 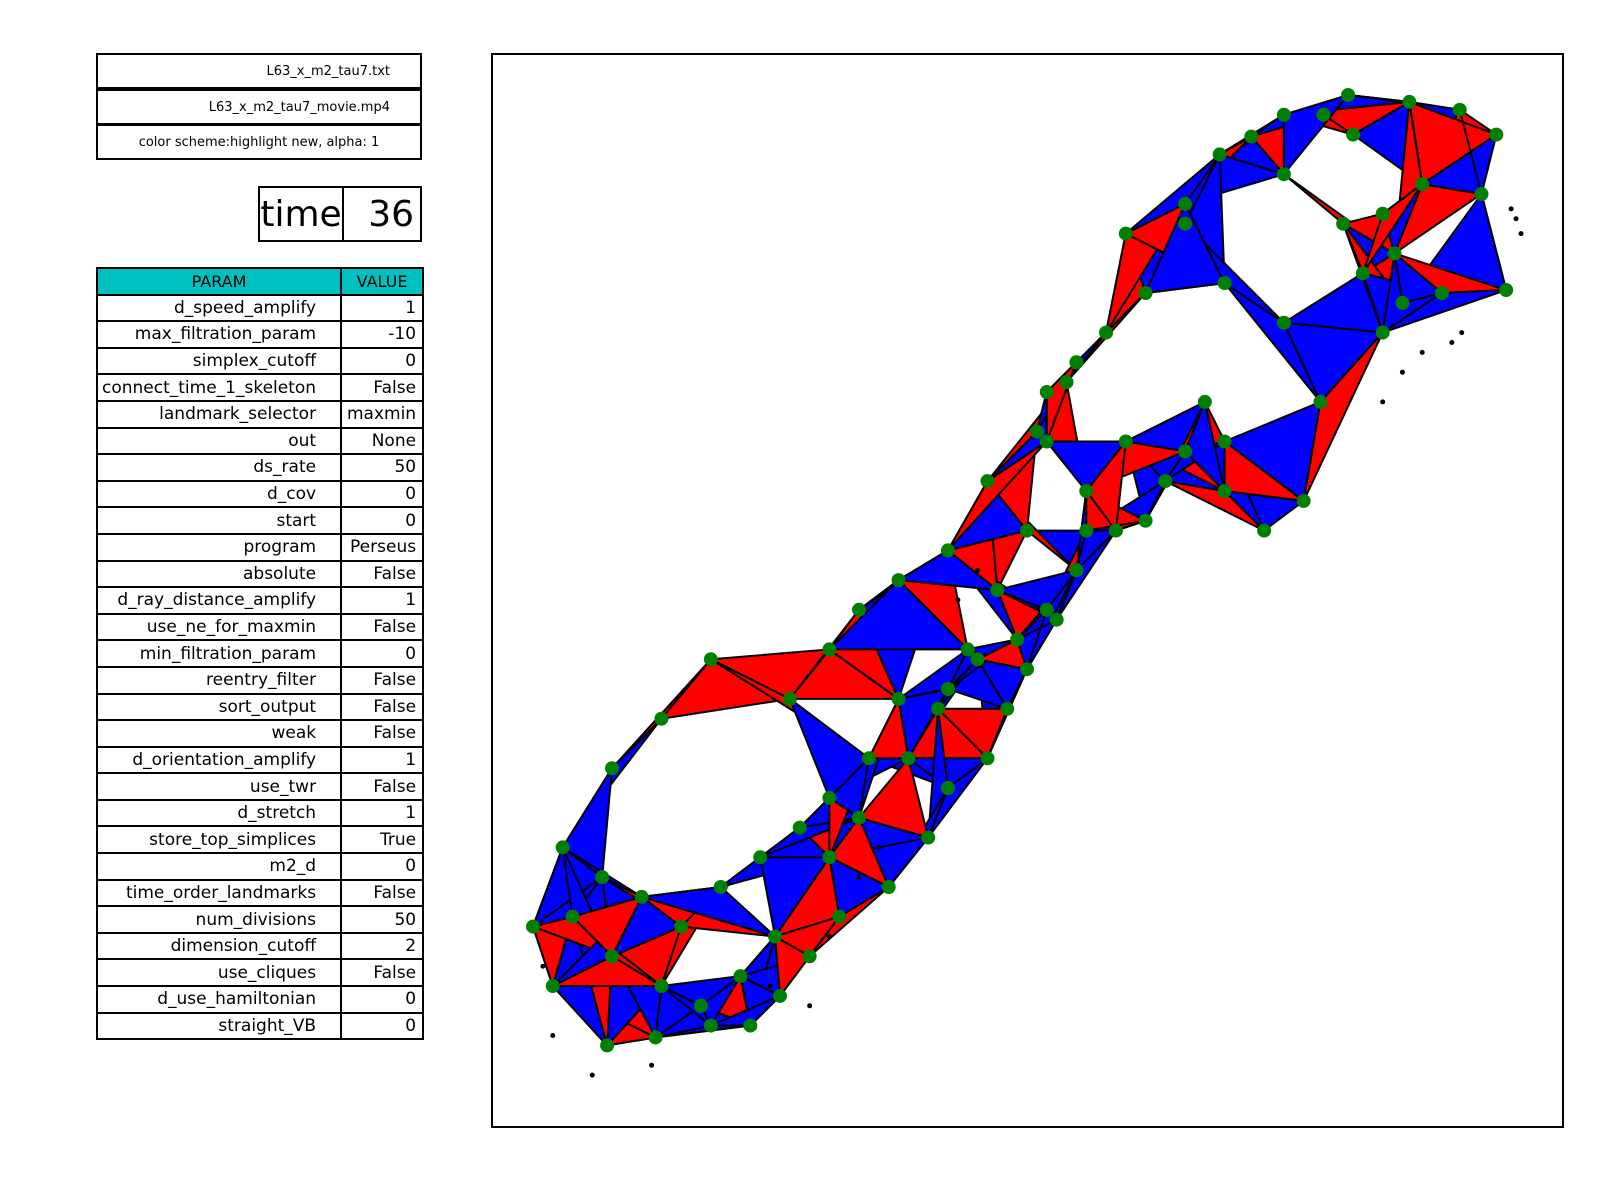 What do you see at coordinates (219, 1026) in the screenshot?
I see `param-name: straight_VB` at bounding box center [219, 1026].